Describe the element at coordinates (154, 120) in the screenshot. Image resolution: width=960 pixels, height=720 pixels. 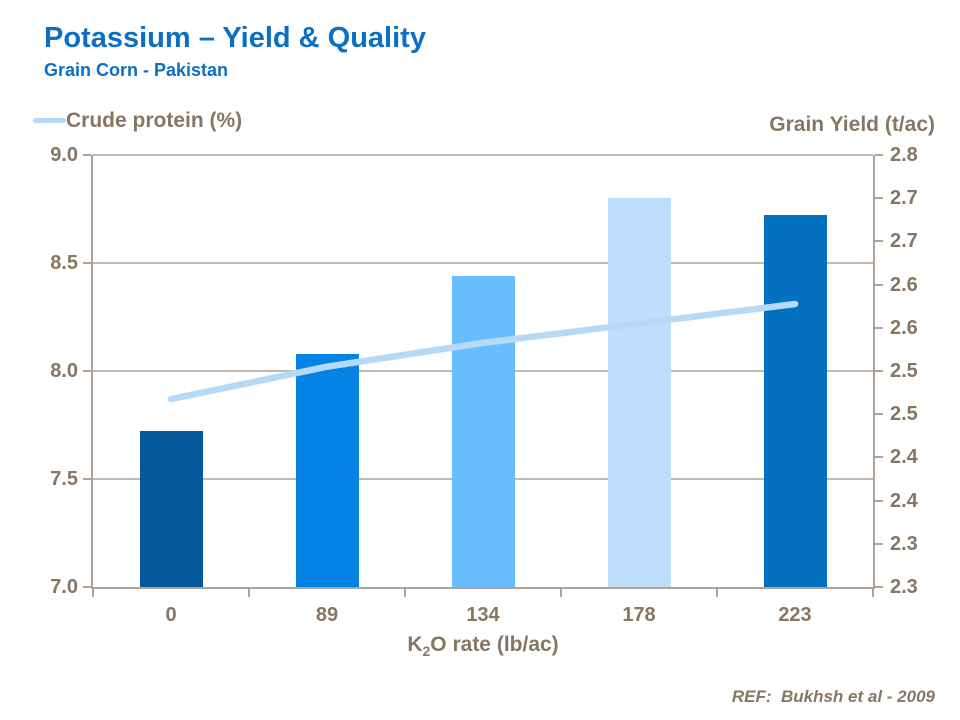
I see `legend-label-crude-protein: Crude protein (%)` at that location.